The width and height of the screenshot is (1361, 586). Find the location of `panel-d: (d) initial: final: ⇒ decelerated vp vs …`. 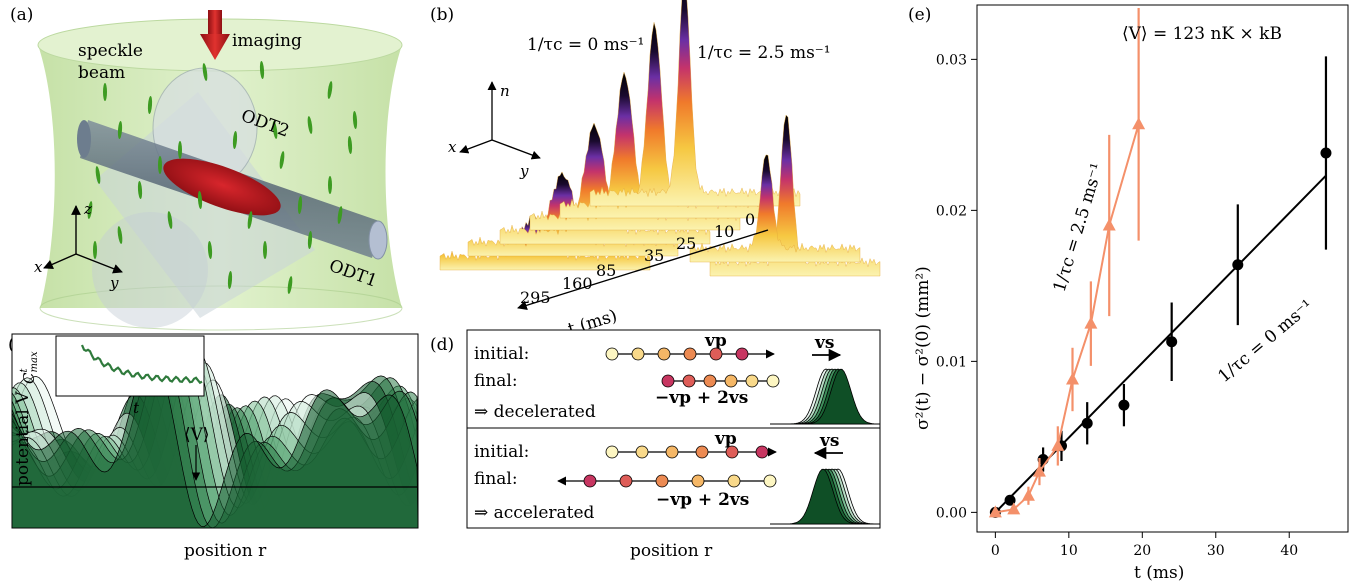

panel-d: (d) initial: final: ⇒ decelerated vp vs … is located at coordinates (655, 445).